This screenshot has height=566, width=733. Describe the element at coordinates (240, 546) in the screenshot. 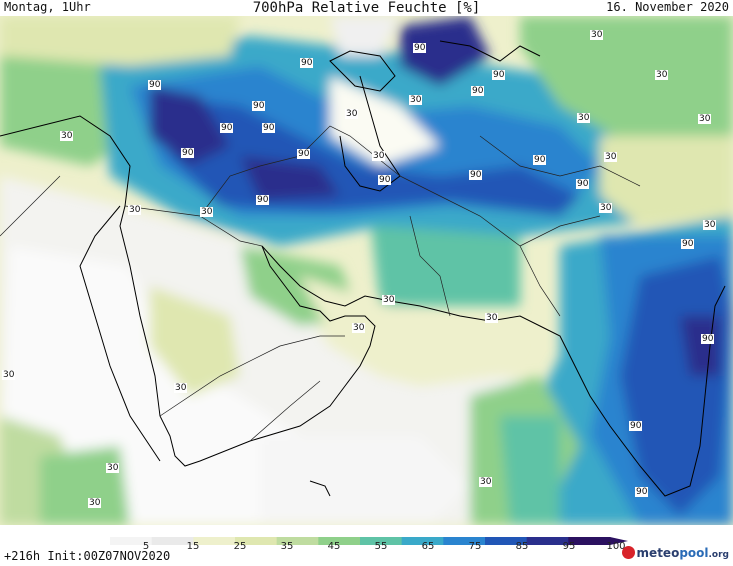

I see `colorbar-tick-label: 25` at that location.